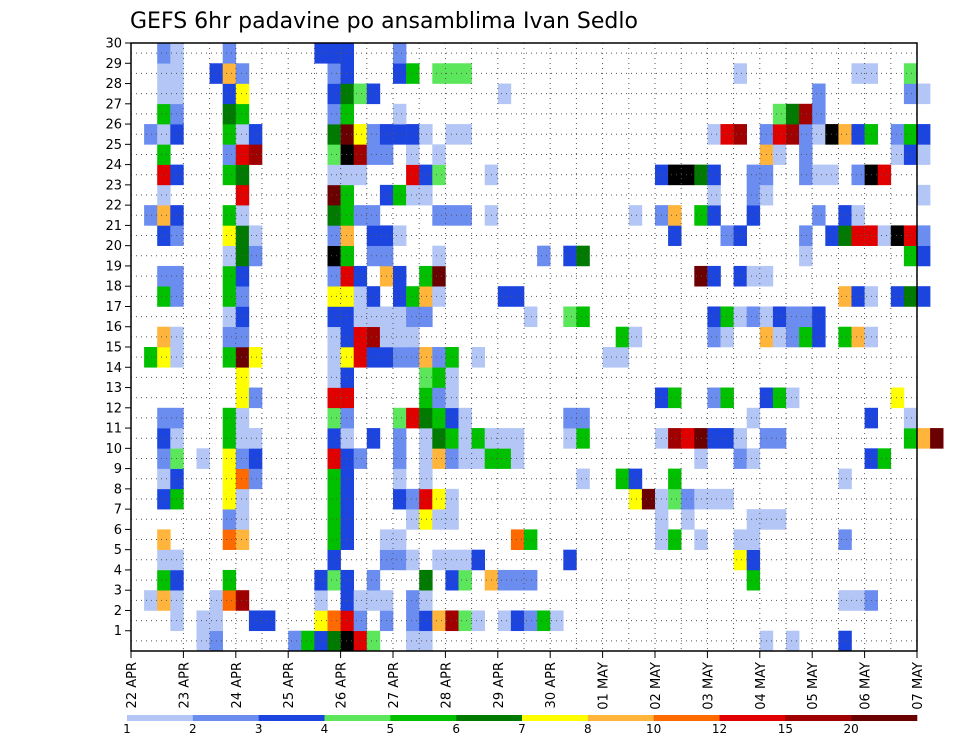  What do you see at coordinates (259, 729) in the screenshot?
I see `legend-label: 3` at bounding box center [259, 729].